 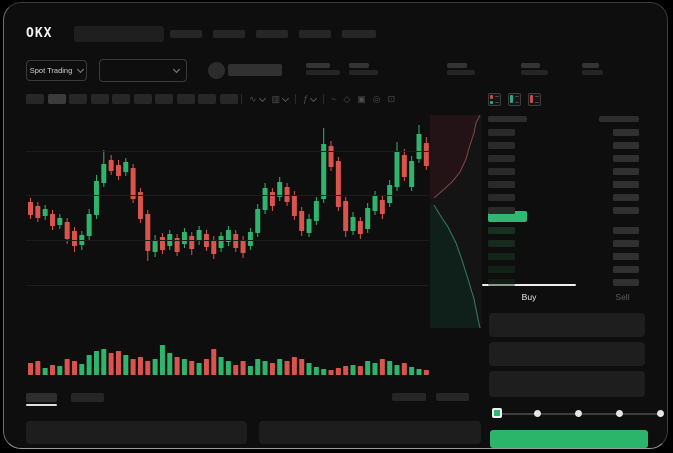 I want to click on chart-tools: ∿ ▥ ƒ ~ ◇ ▣ ◎ ⊡, so click(x=322, y=99).